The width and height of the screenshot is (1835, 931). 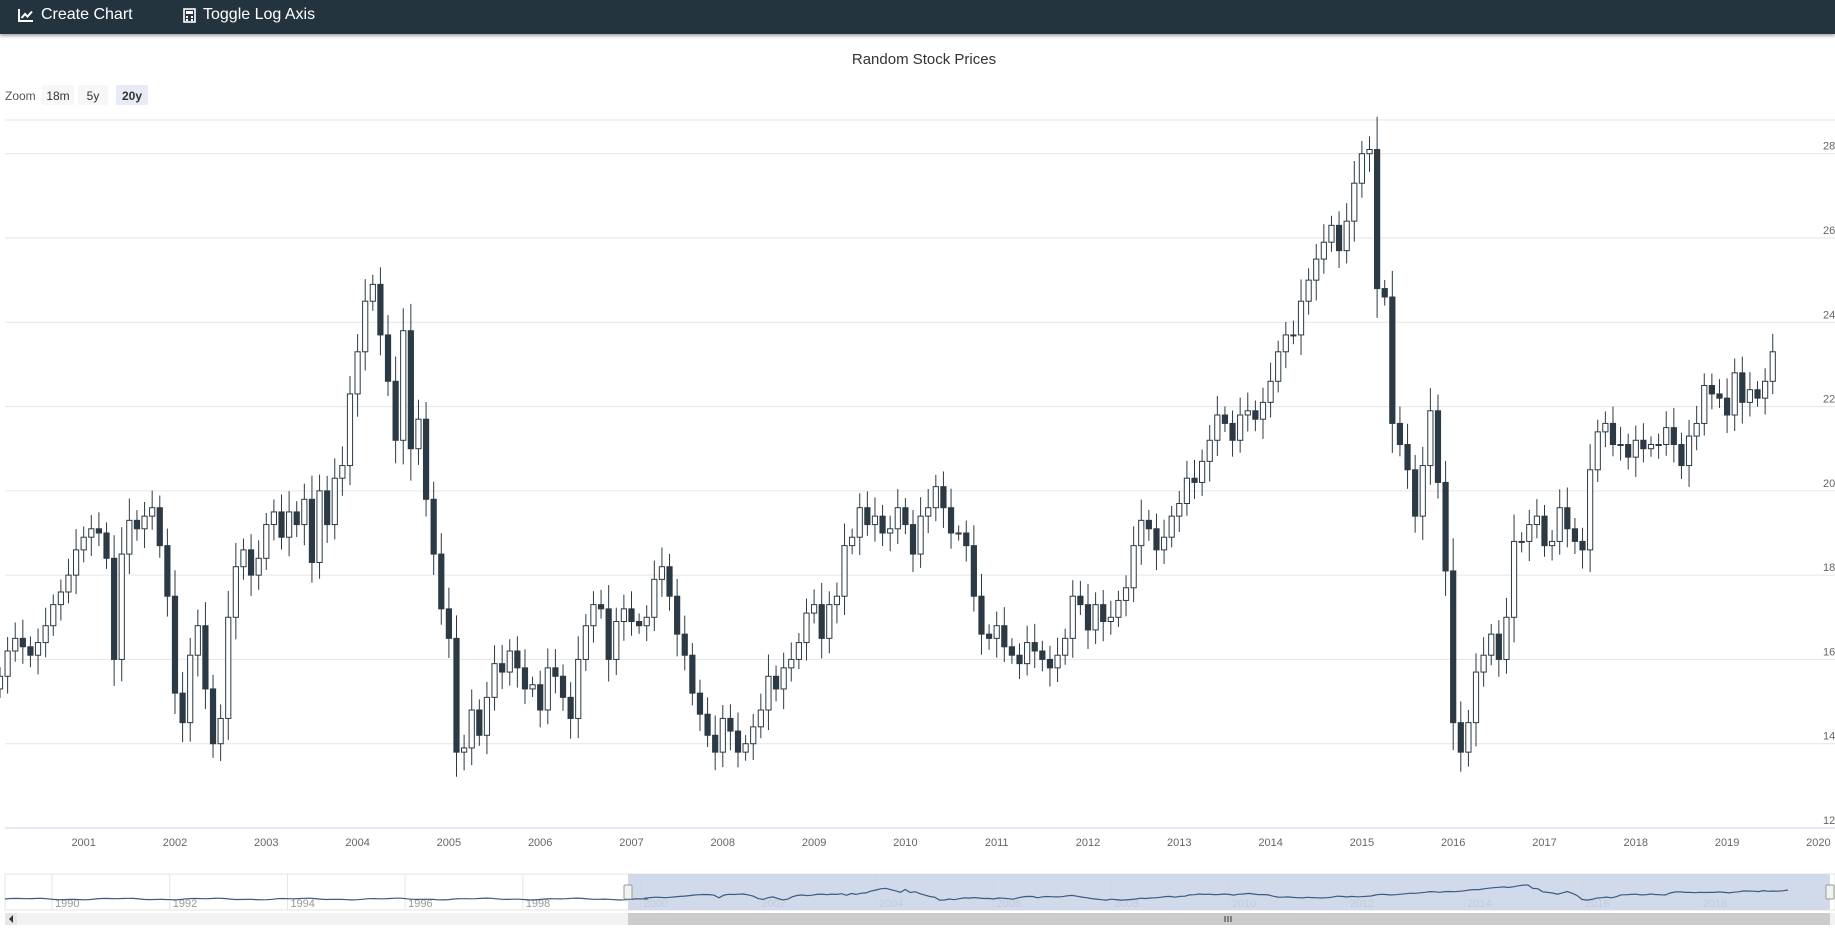 What do you see at coordinates (420, 904) in the screenshot?
I see `navigator-tick-label: 1996` at bounding box center [420, 904].